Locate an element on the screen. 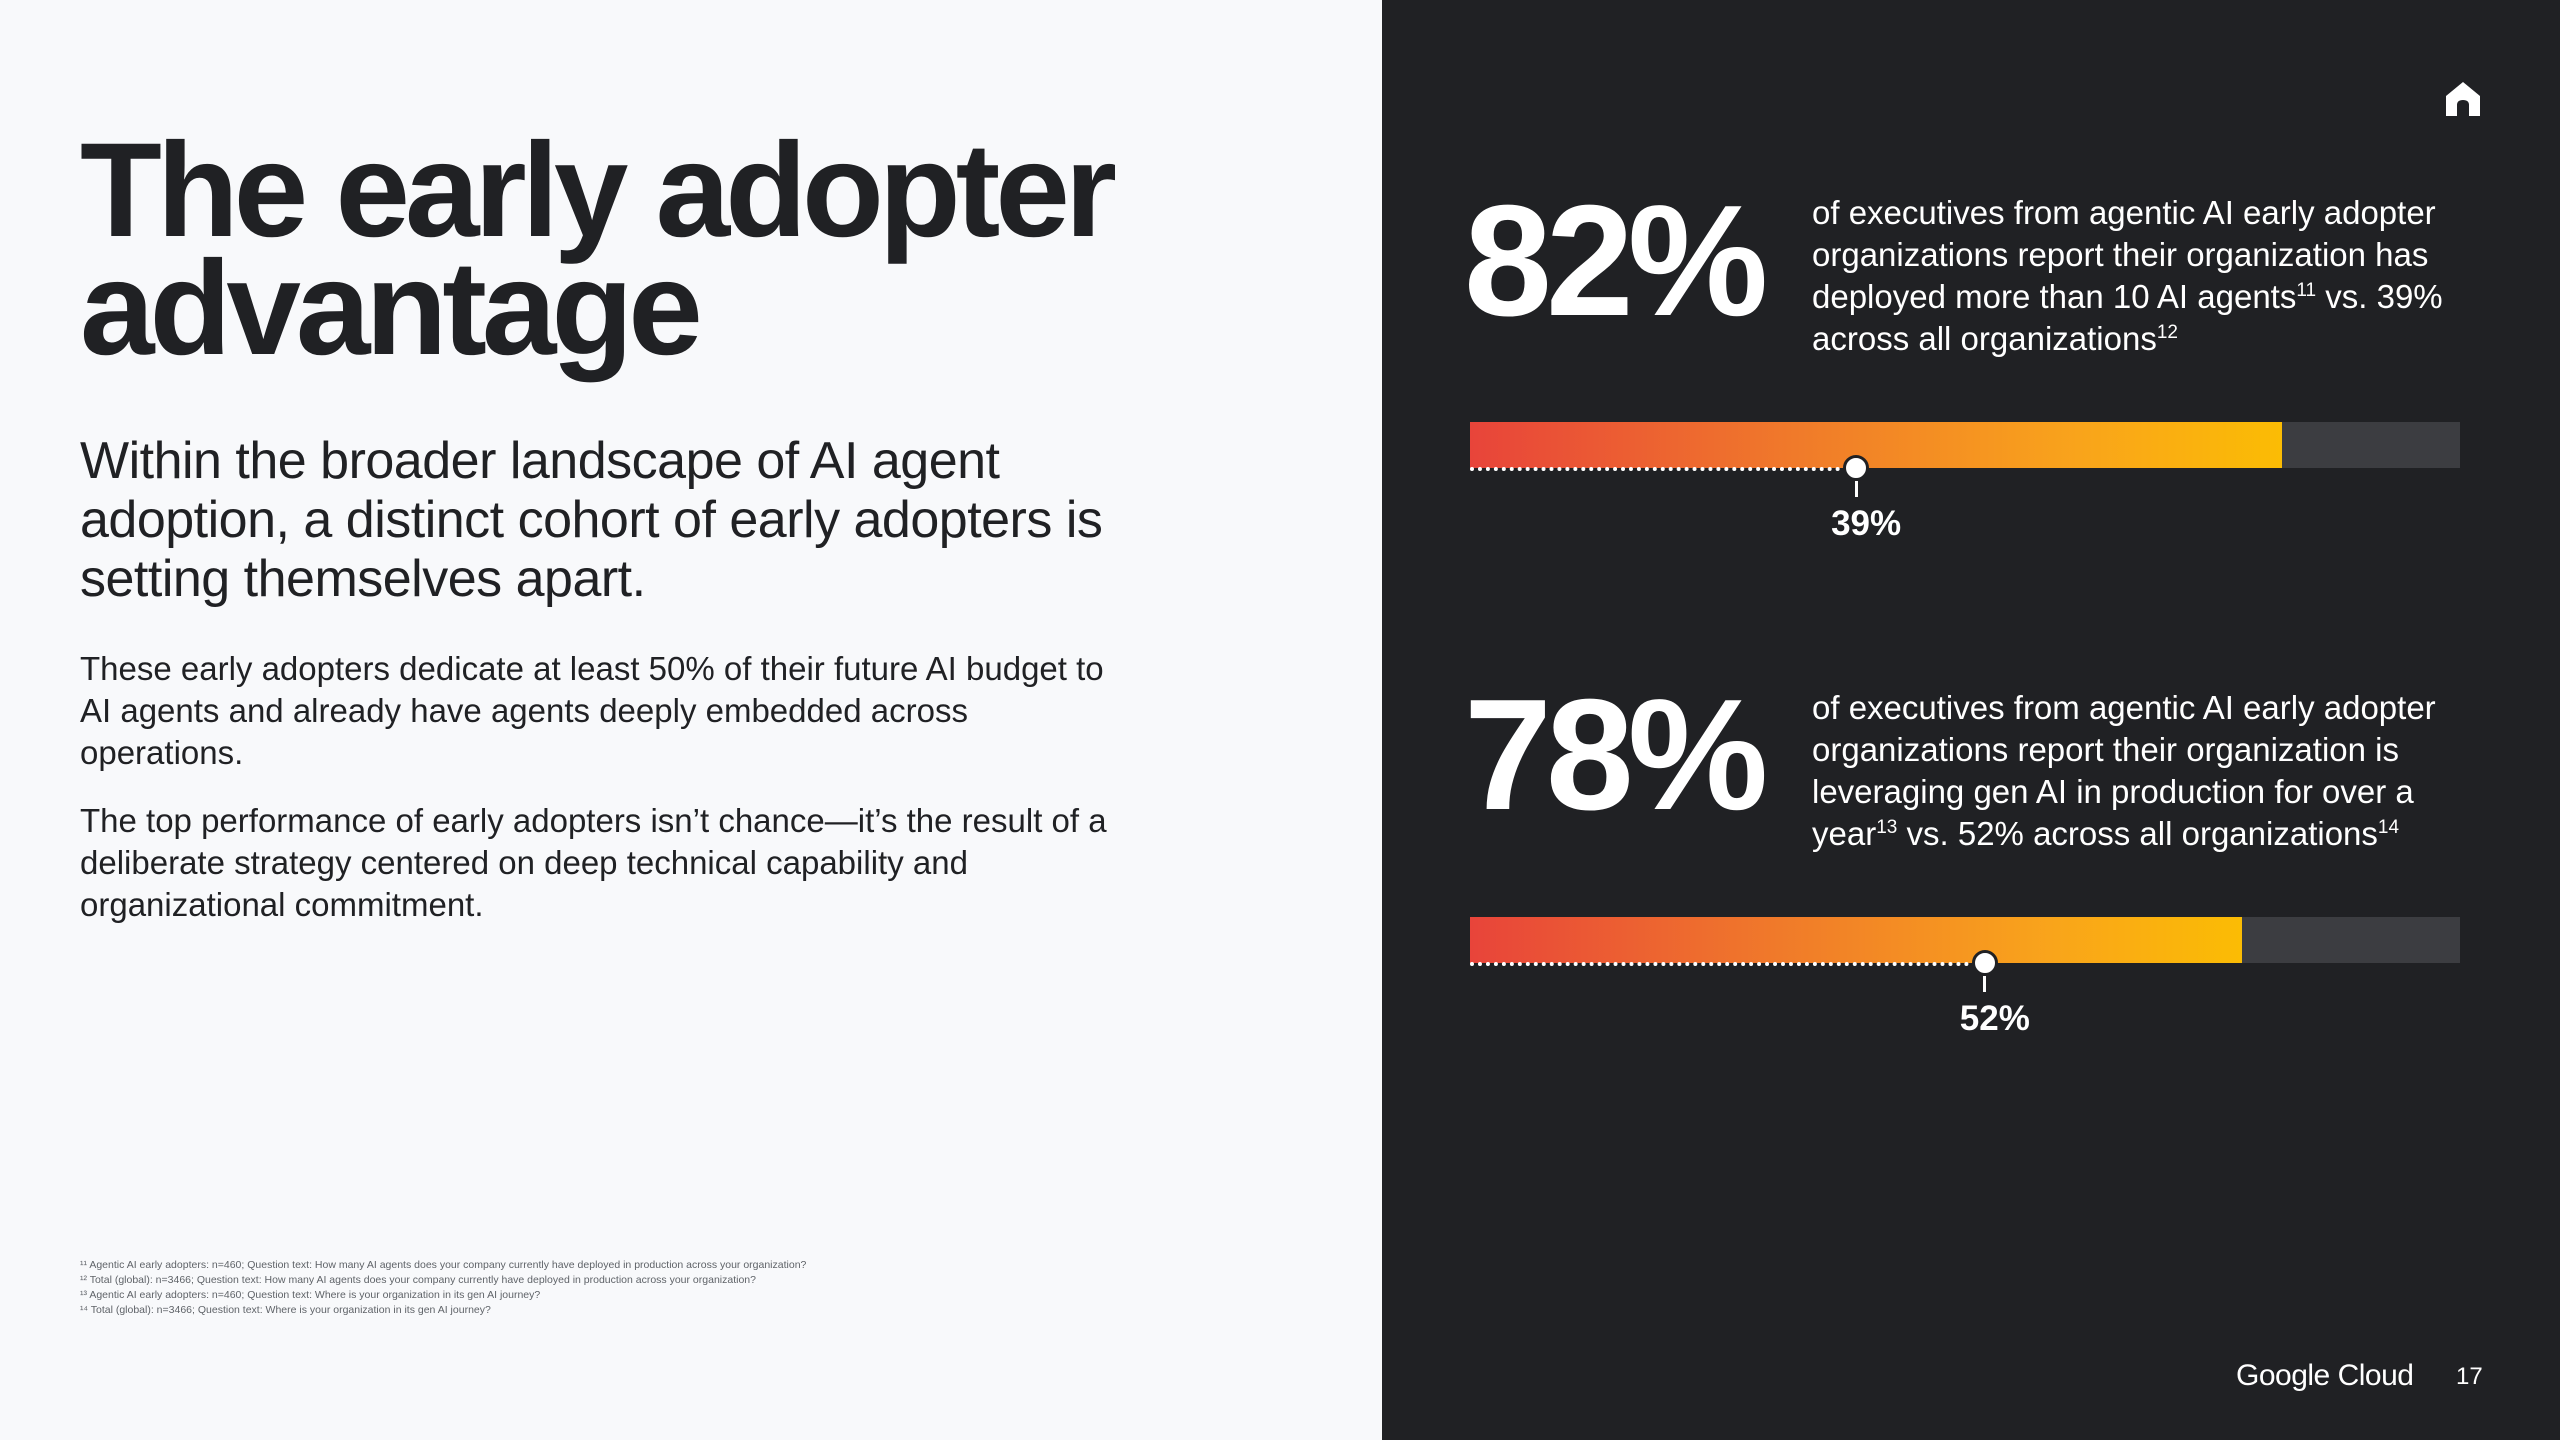 The image size is (2560, 1440). stat-1-sup-b: 12 is located at coordinates (2167, 332).